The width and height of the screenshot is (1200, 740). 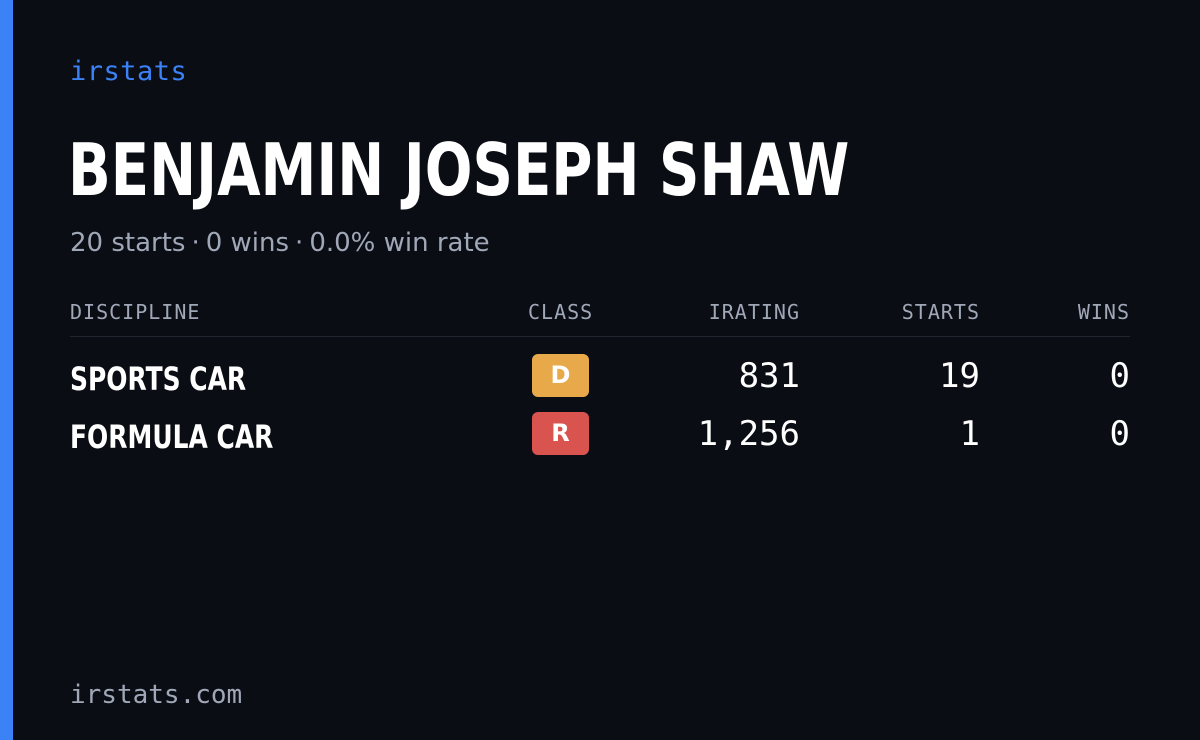 I want to click on footer-url: irstats.com, so click(x=156, y=695).